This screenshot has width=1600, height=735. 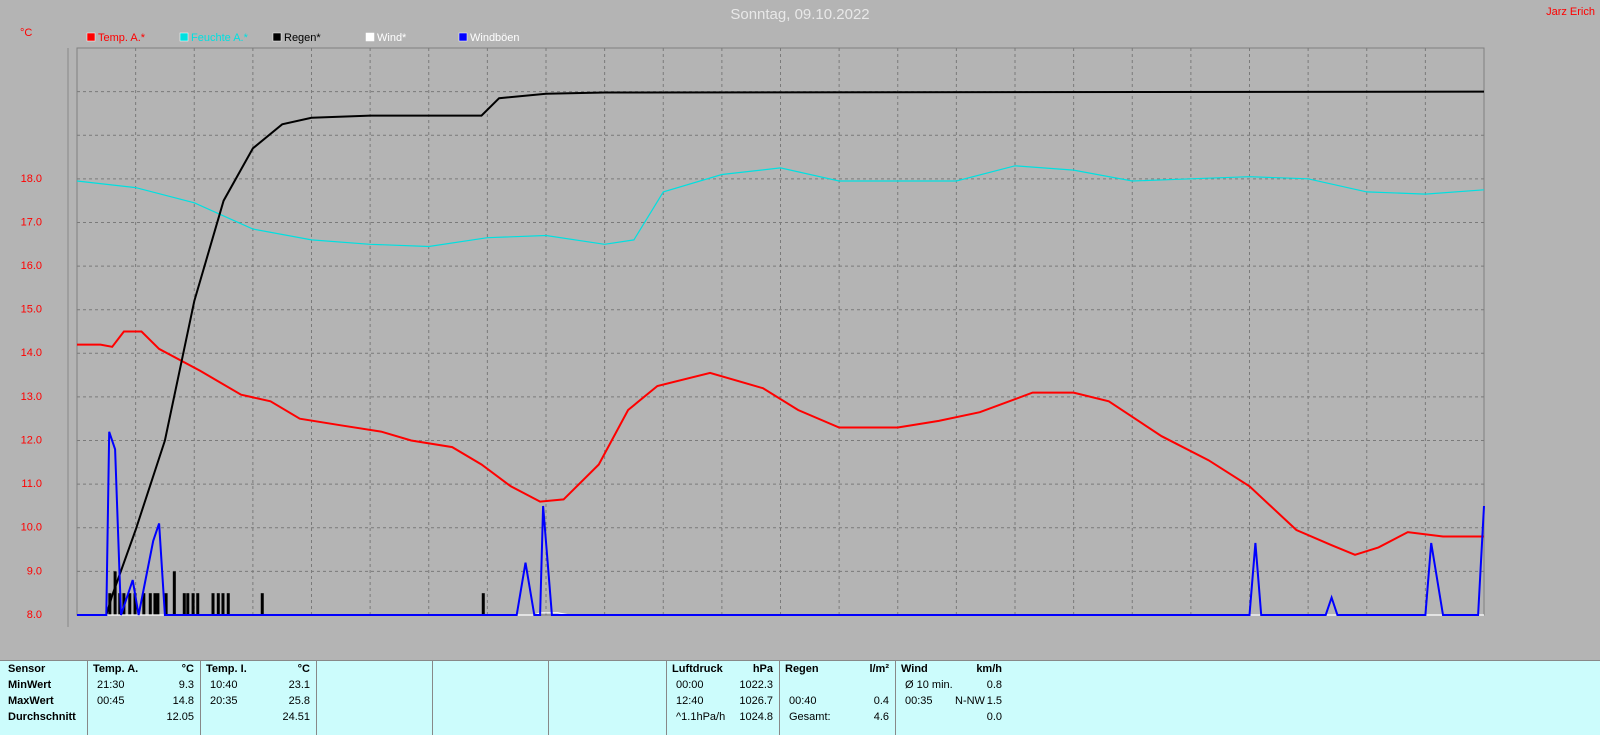 I want to click on group-title: Regen, so click(x=802, y=669).